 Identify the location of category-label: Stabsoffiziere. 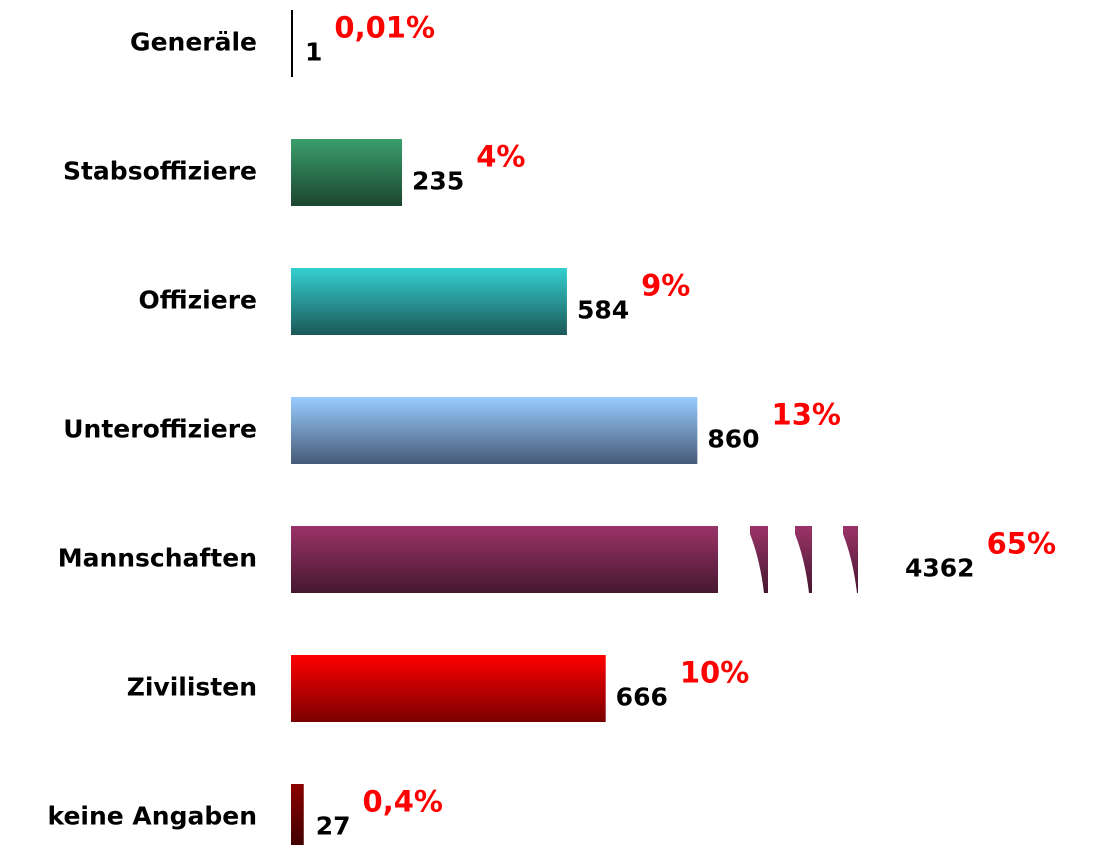
(160, 171).